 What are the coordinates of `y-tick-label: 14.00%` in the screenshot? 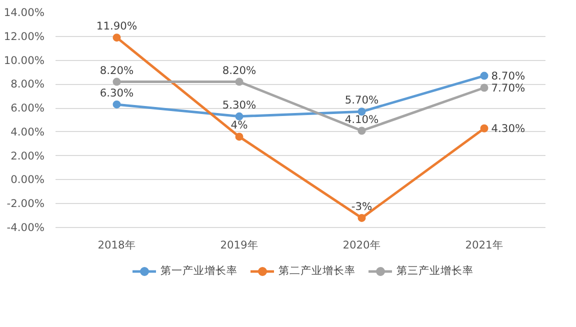 It's located at (24, 12).